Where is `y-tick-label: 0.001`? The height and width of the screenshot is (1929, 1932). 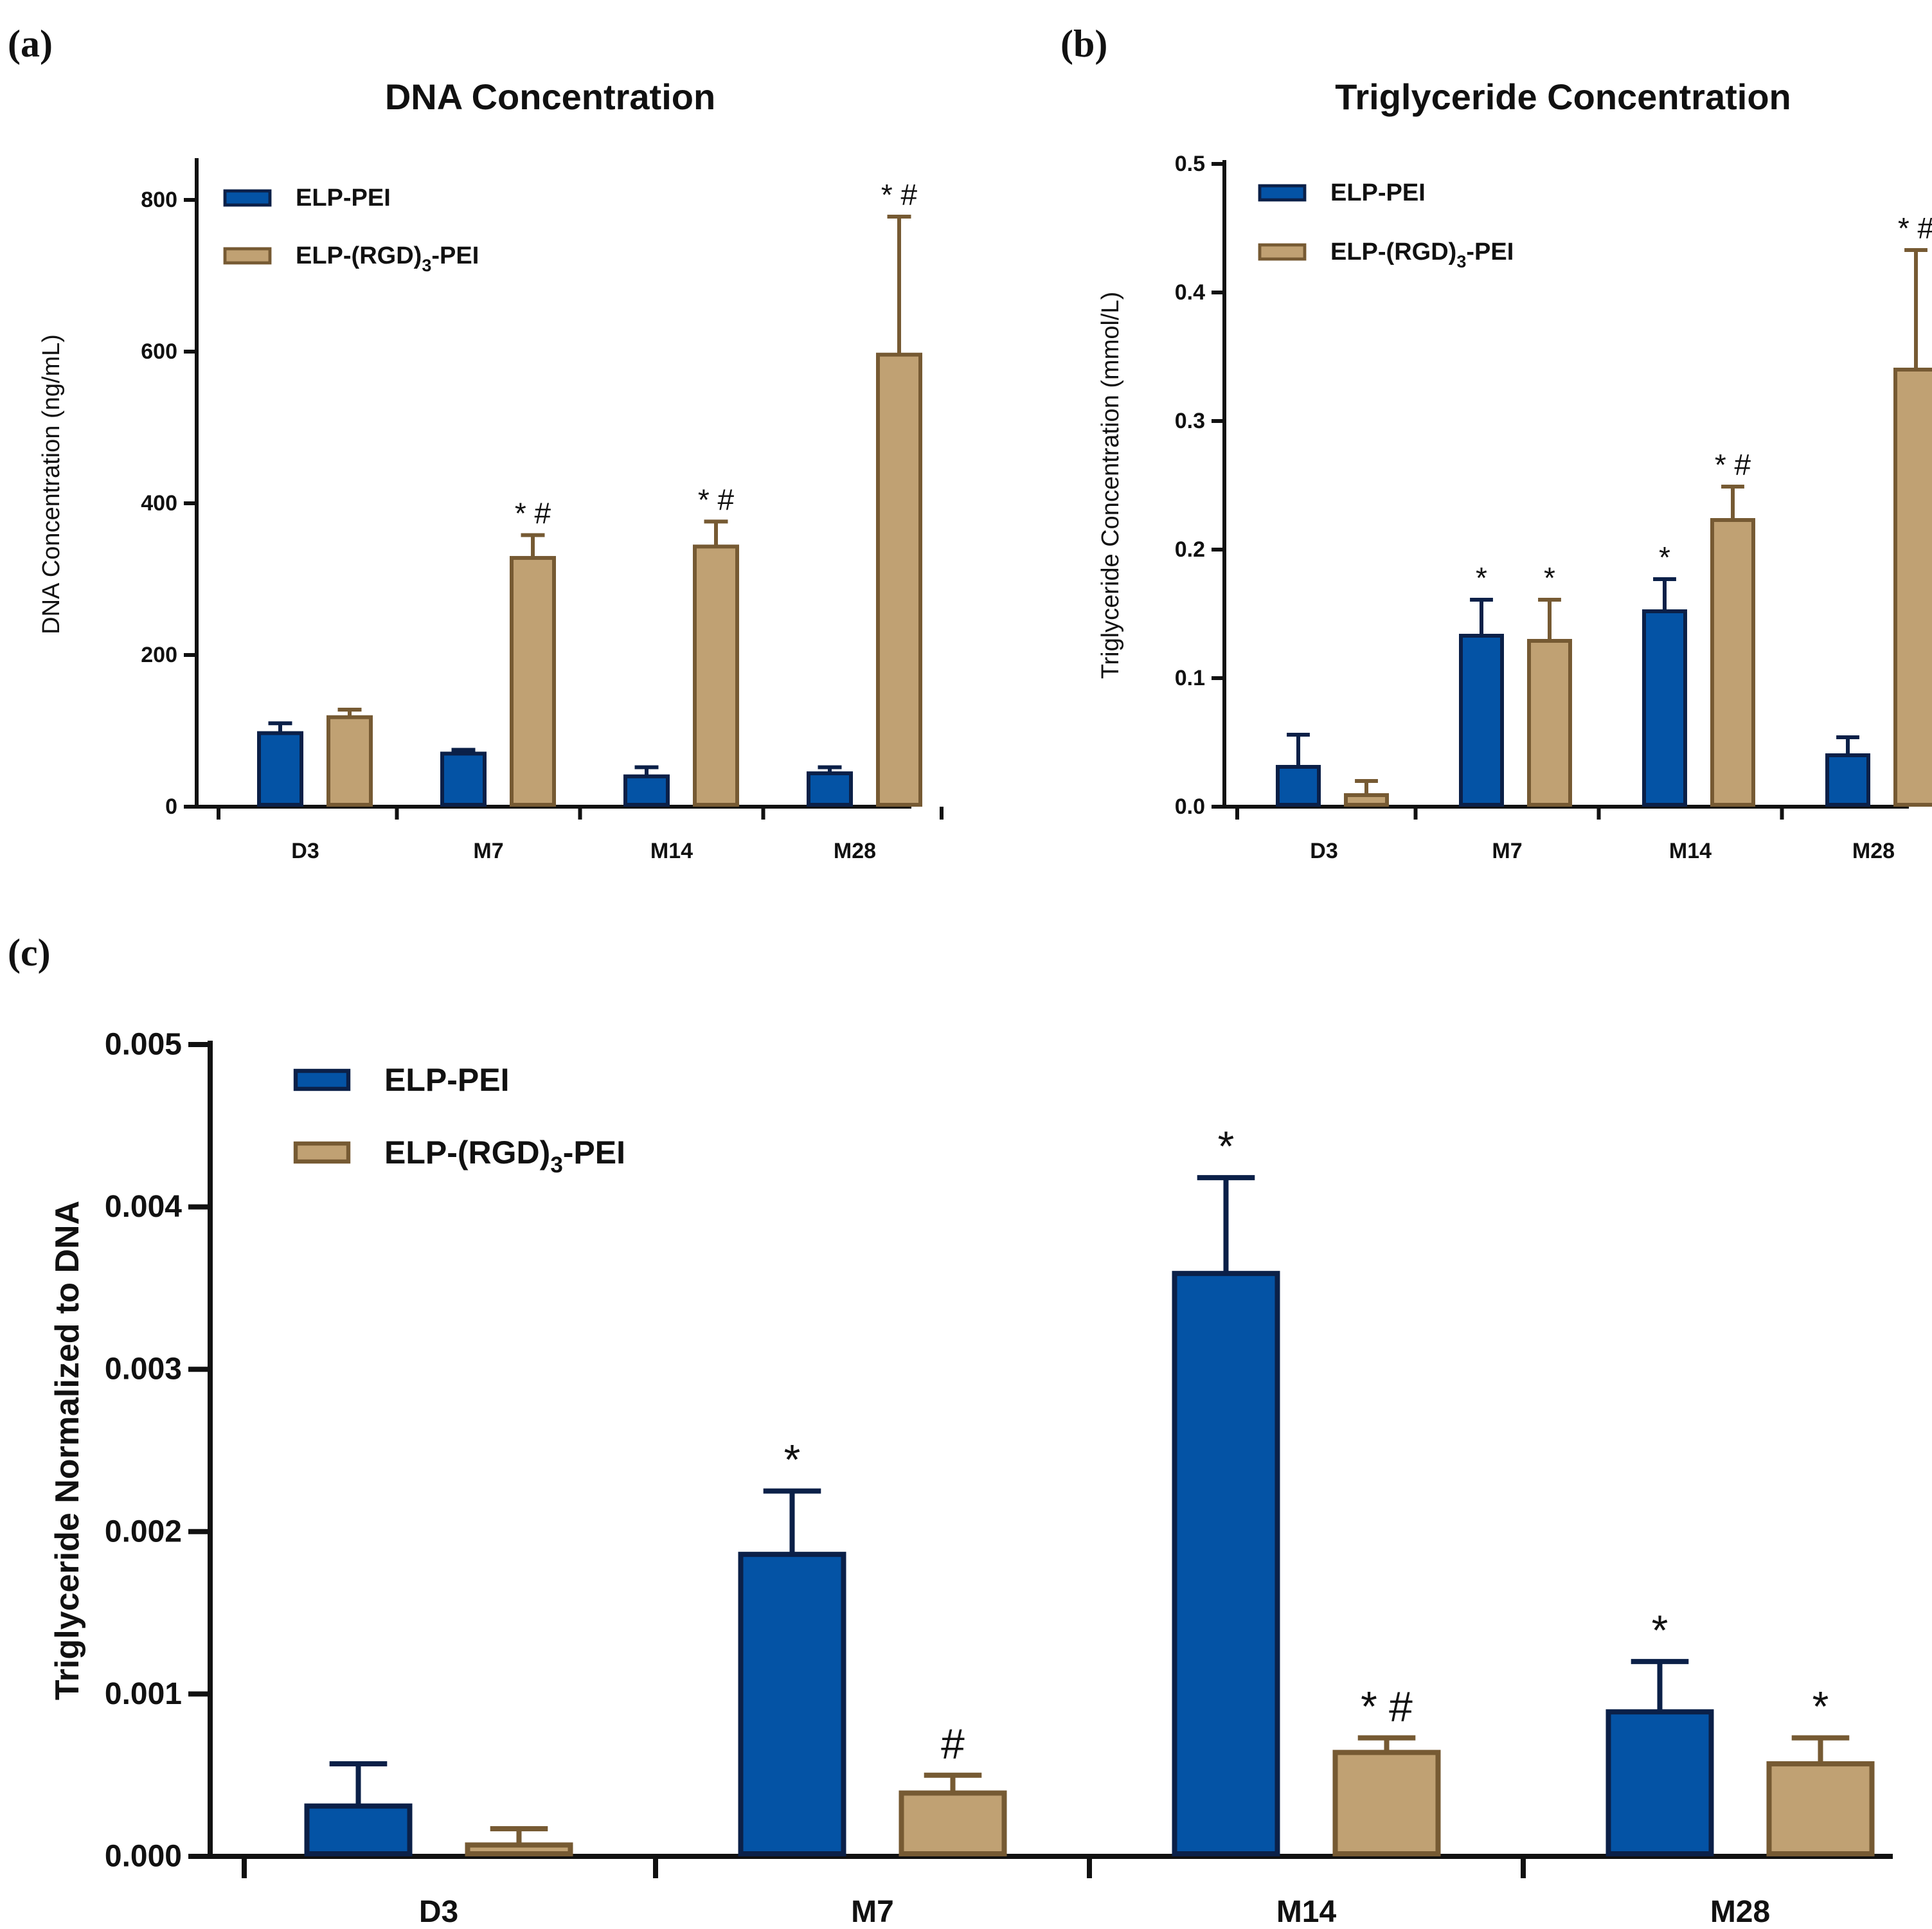
y-tick-label: 0.001 is located at coordinates (143, 1694).